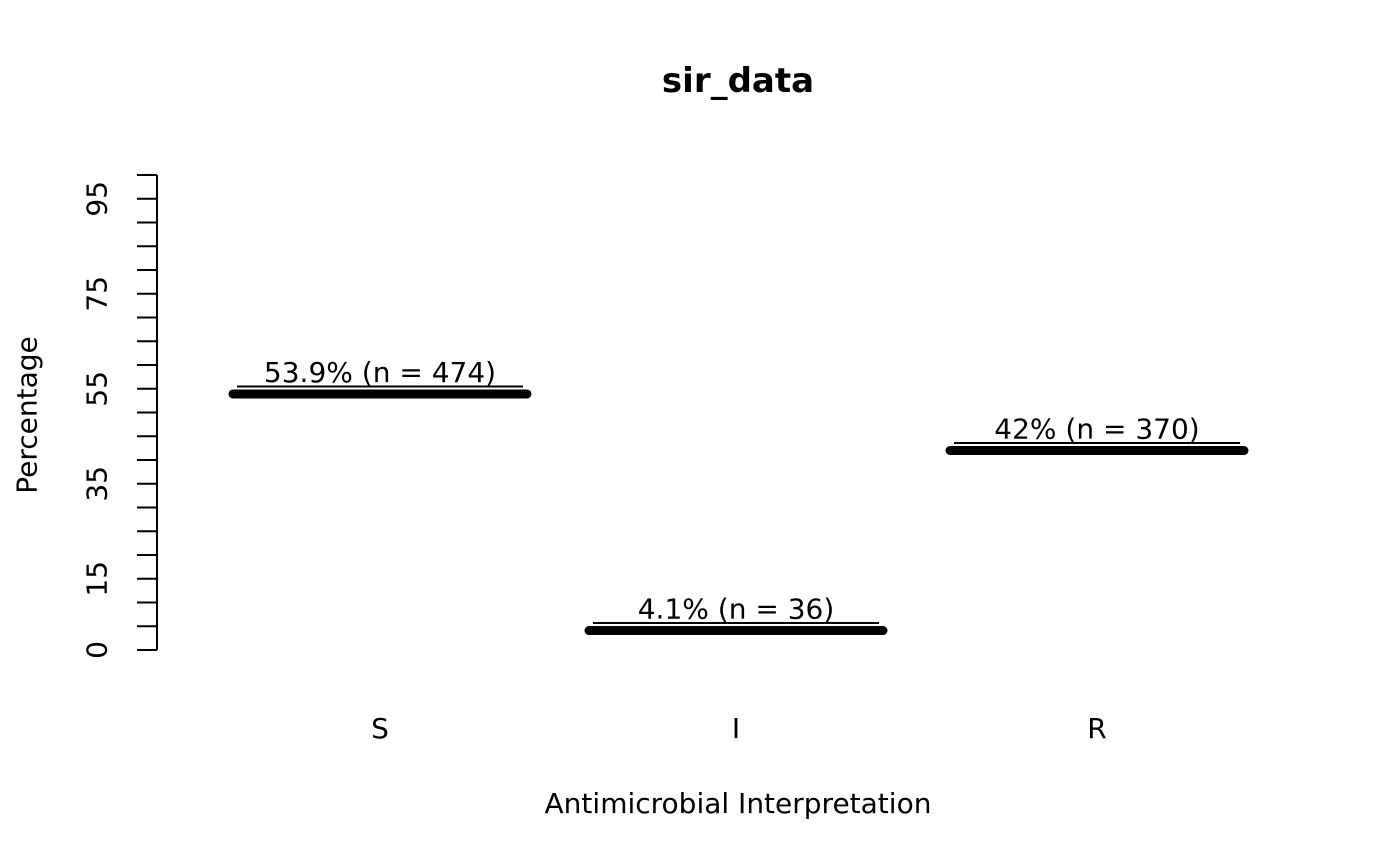  Describe the element at coordinates (97, 389) in the screenshot. I see `y-tick-label: 55` at that location.